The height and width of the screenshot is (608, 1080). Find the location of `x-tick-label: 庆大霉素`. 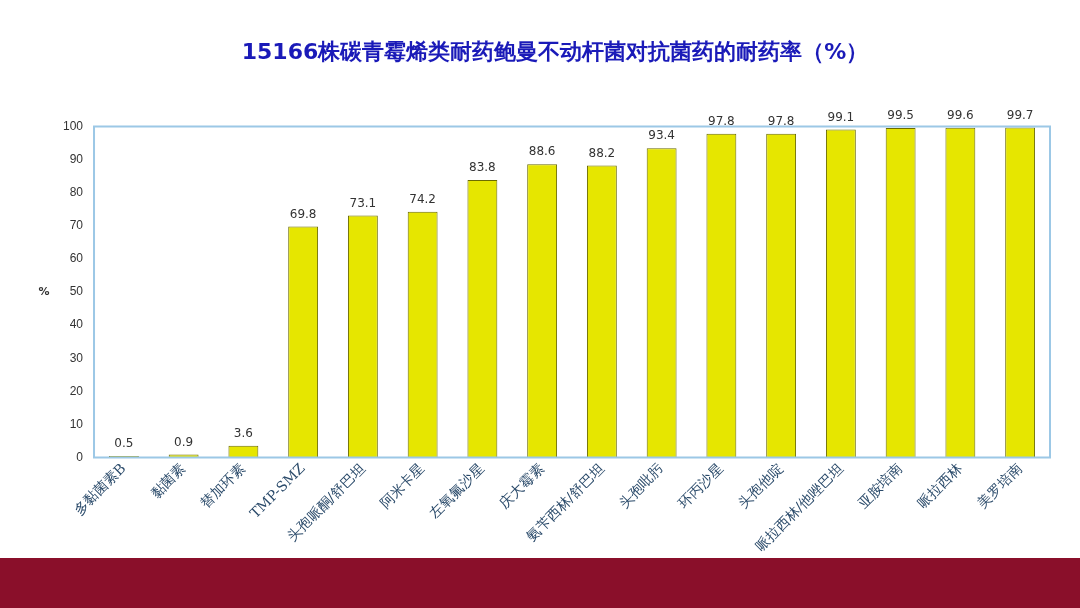

x-tick-label: 庆大霉素 is located at coordinates (521, 485).